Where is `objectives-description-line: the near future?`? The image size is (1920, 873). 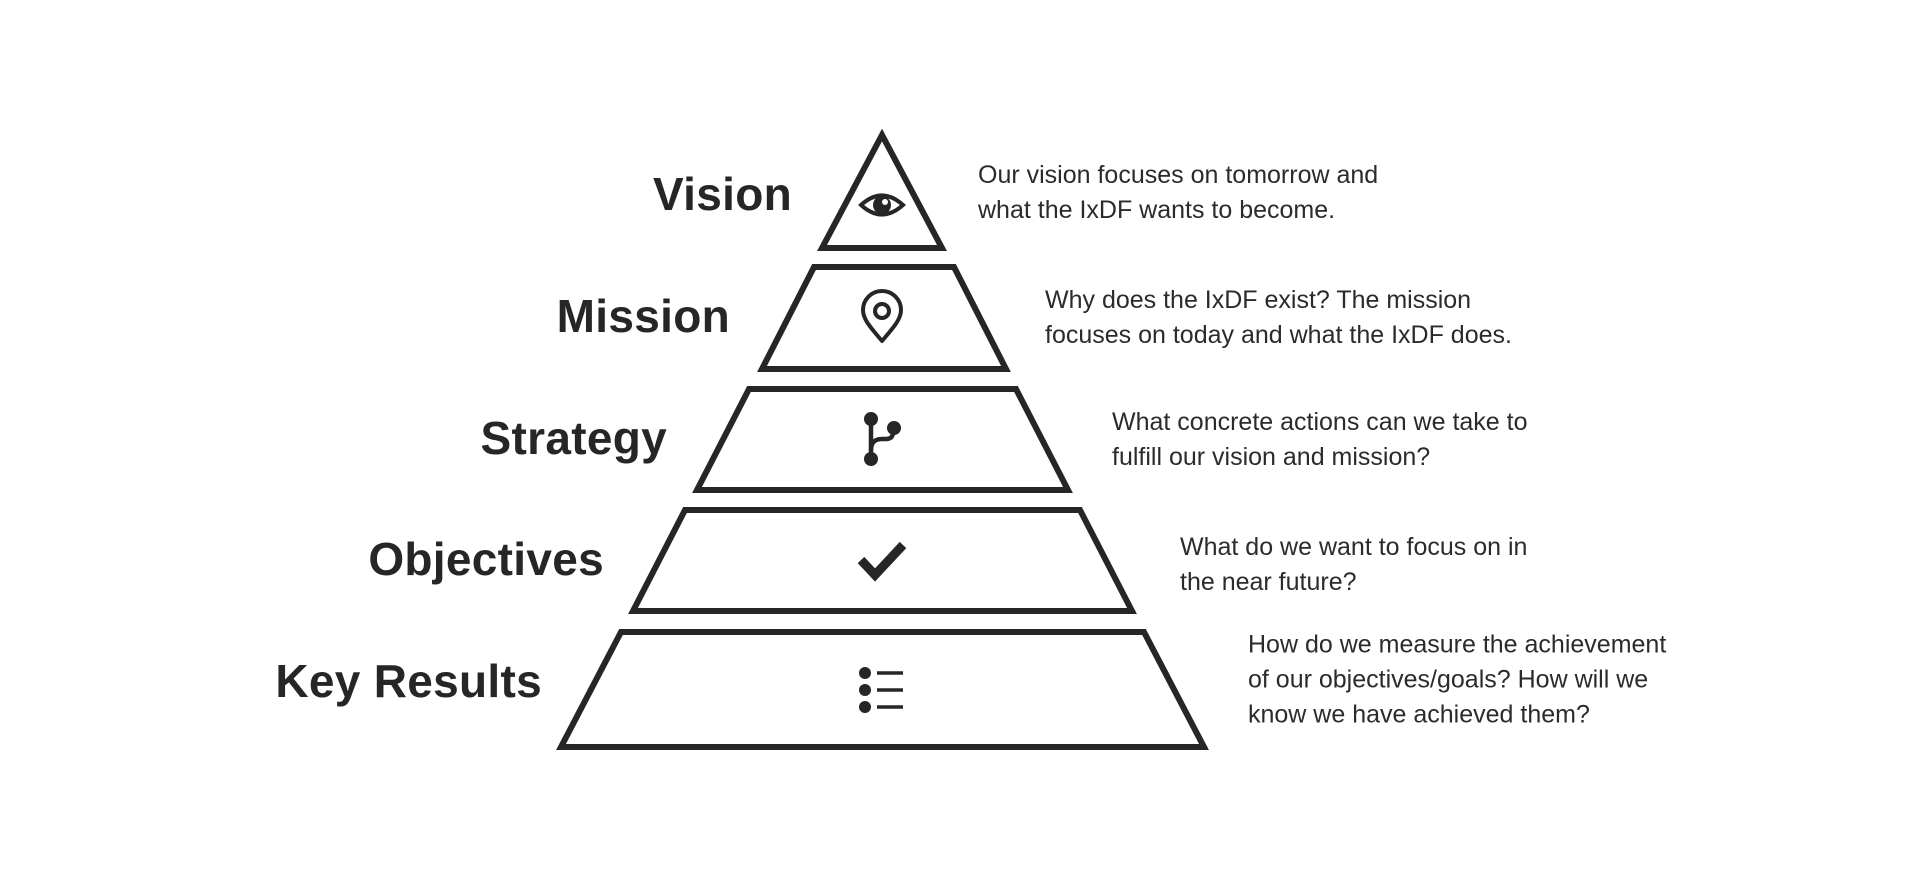
objectives-description-line: the near future? is located at coordinates (1268, 582).